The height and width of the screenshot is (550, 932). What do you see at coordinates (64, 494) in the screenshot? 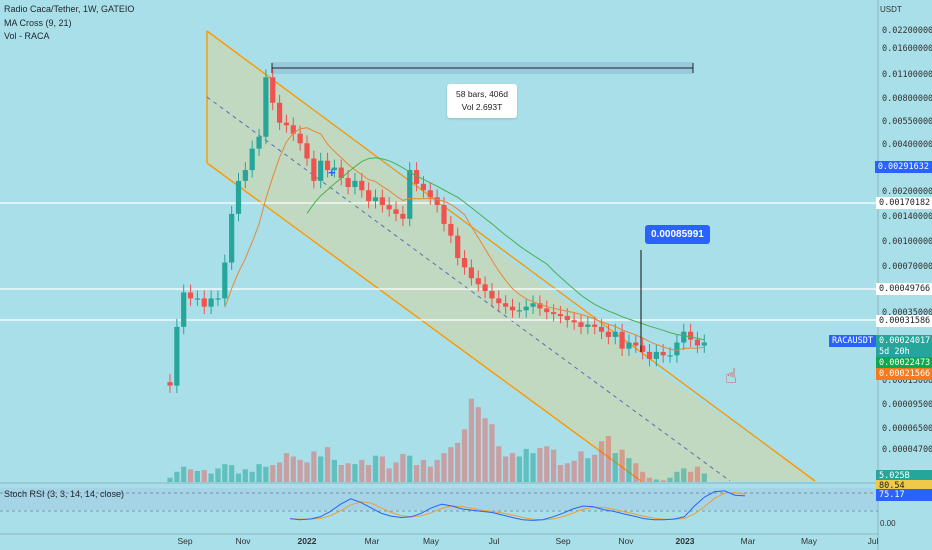
I see `stoch-rsi-legend: Stoch RSI (3, 3, 14, 14, close)` at bounding box center [64, 494].